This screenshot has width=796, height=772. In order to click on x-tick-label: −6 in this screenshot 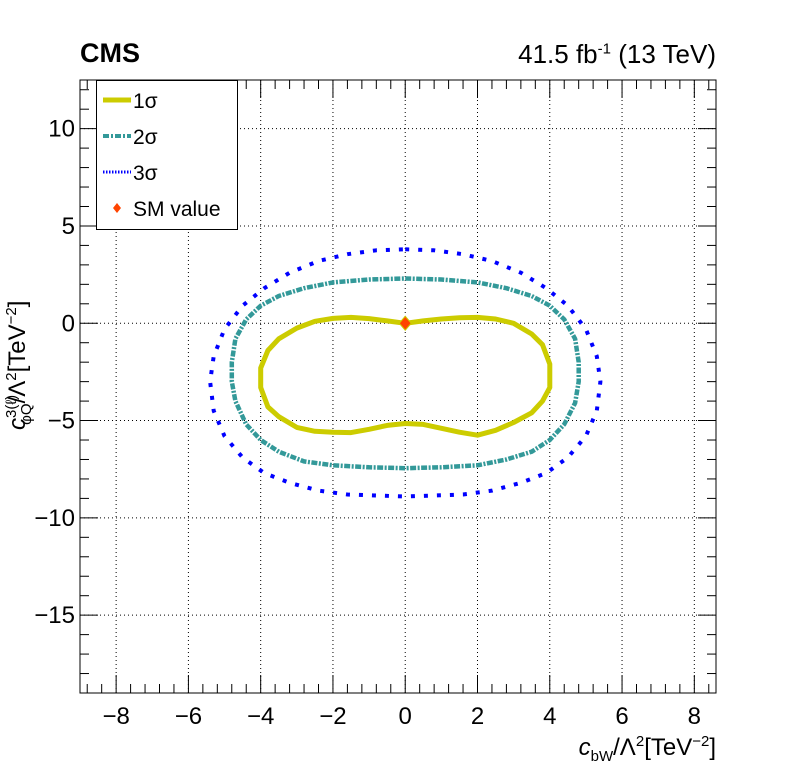, I will do `click(188, 716)`.